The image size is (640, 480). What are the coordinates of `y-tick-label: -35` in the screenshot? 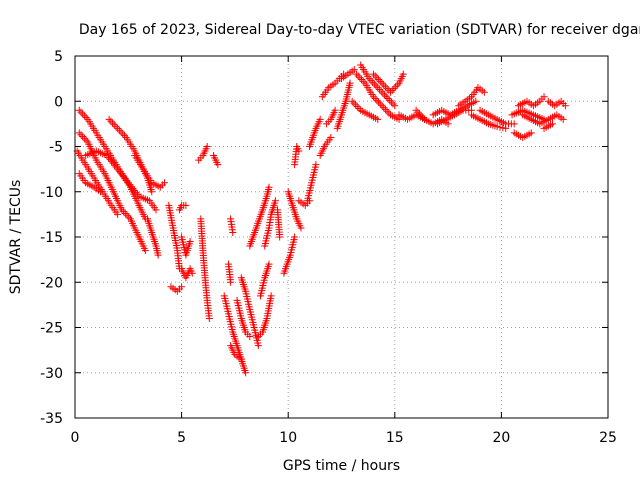 It's located at (51, 419).